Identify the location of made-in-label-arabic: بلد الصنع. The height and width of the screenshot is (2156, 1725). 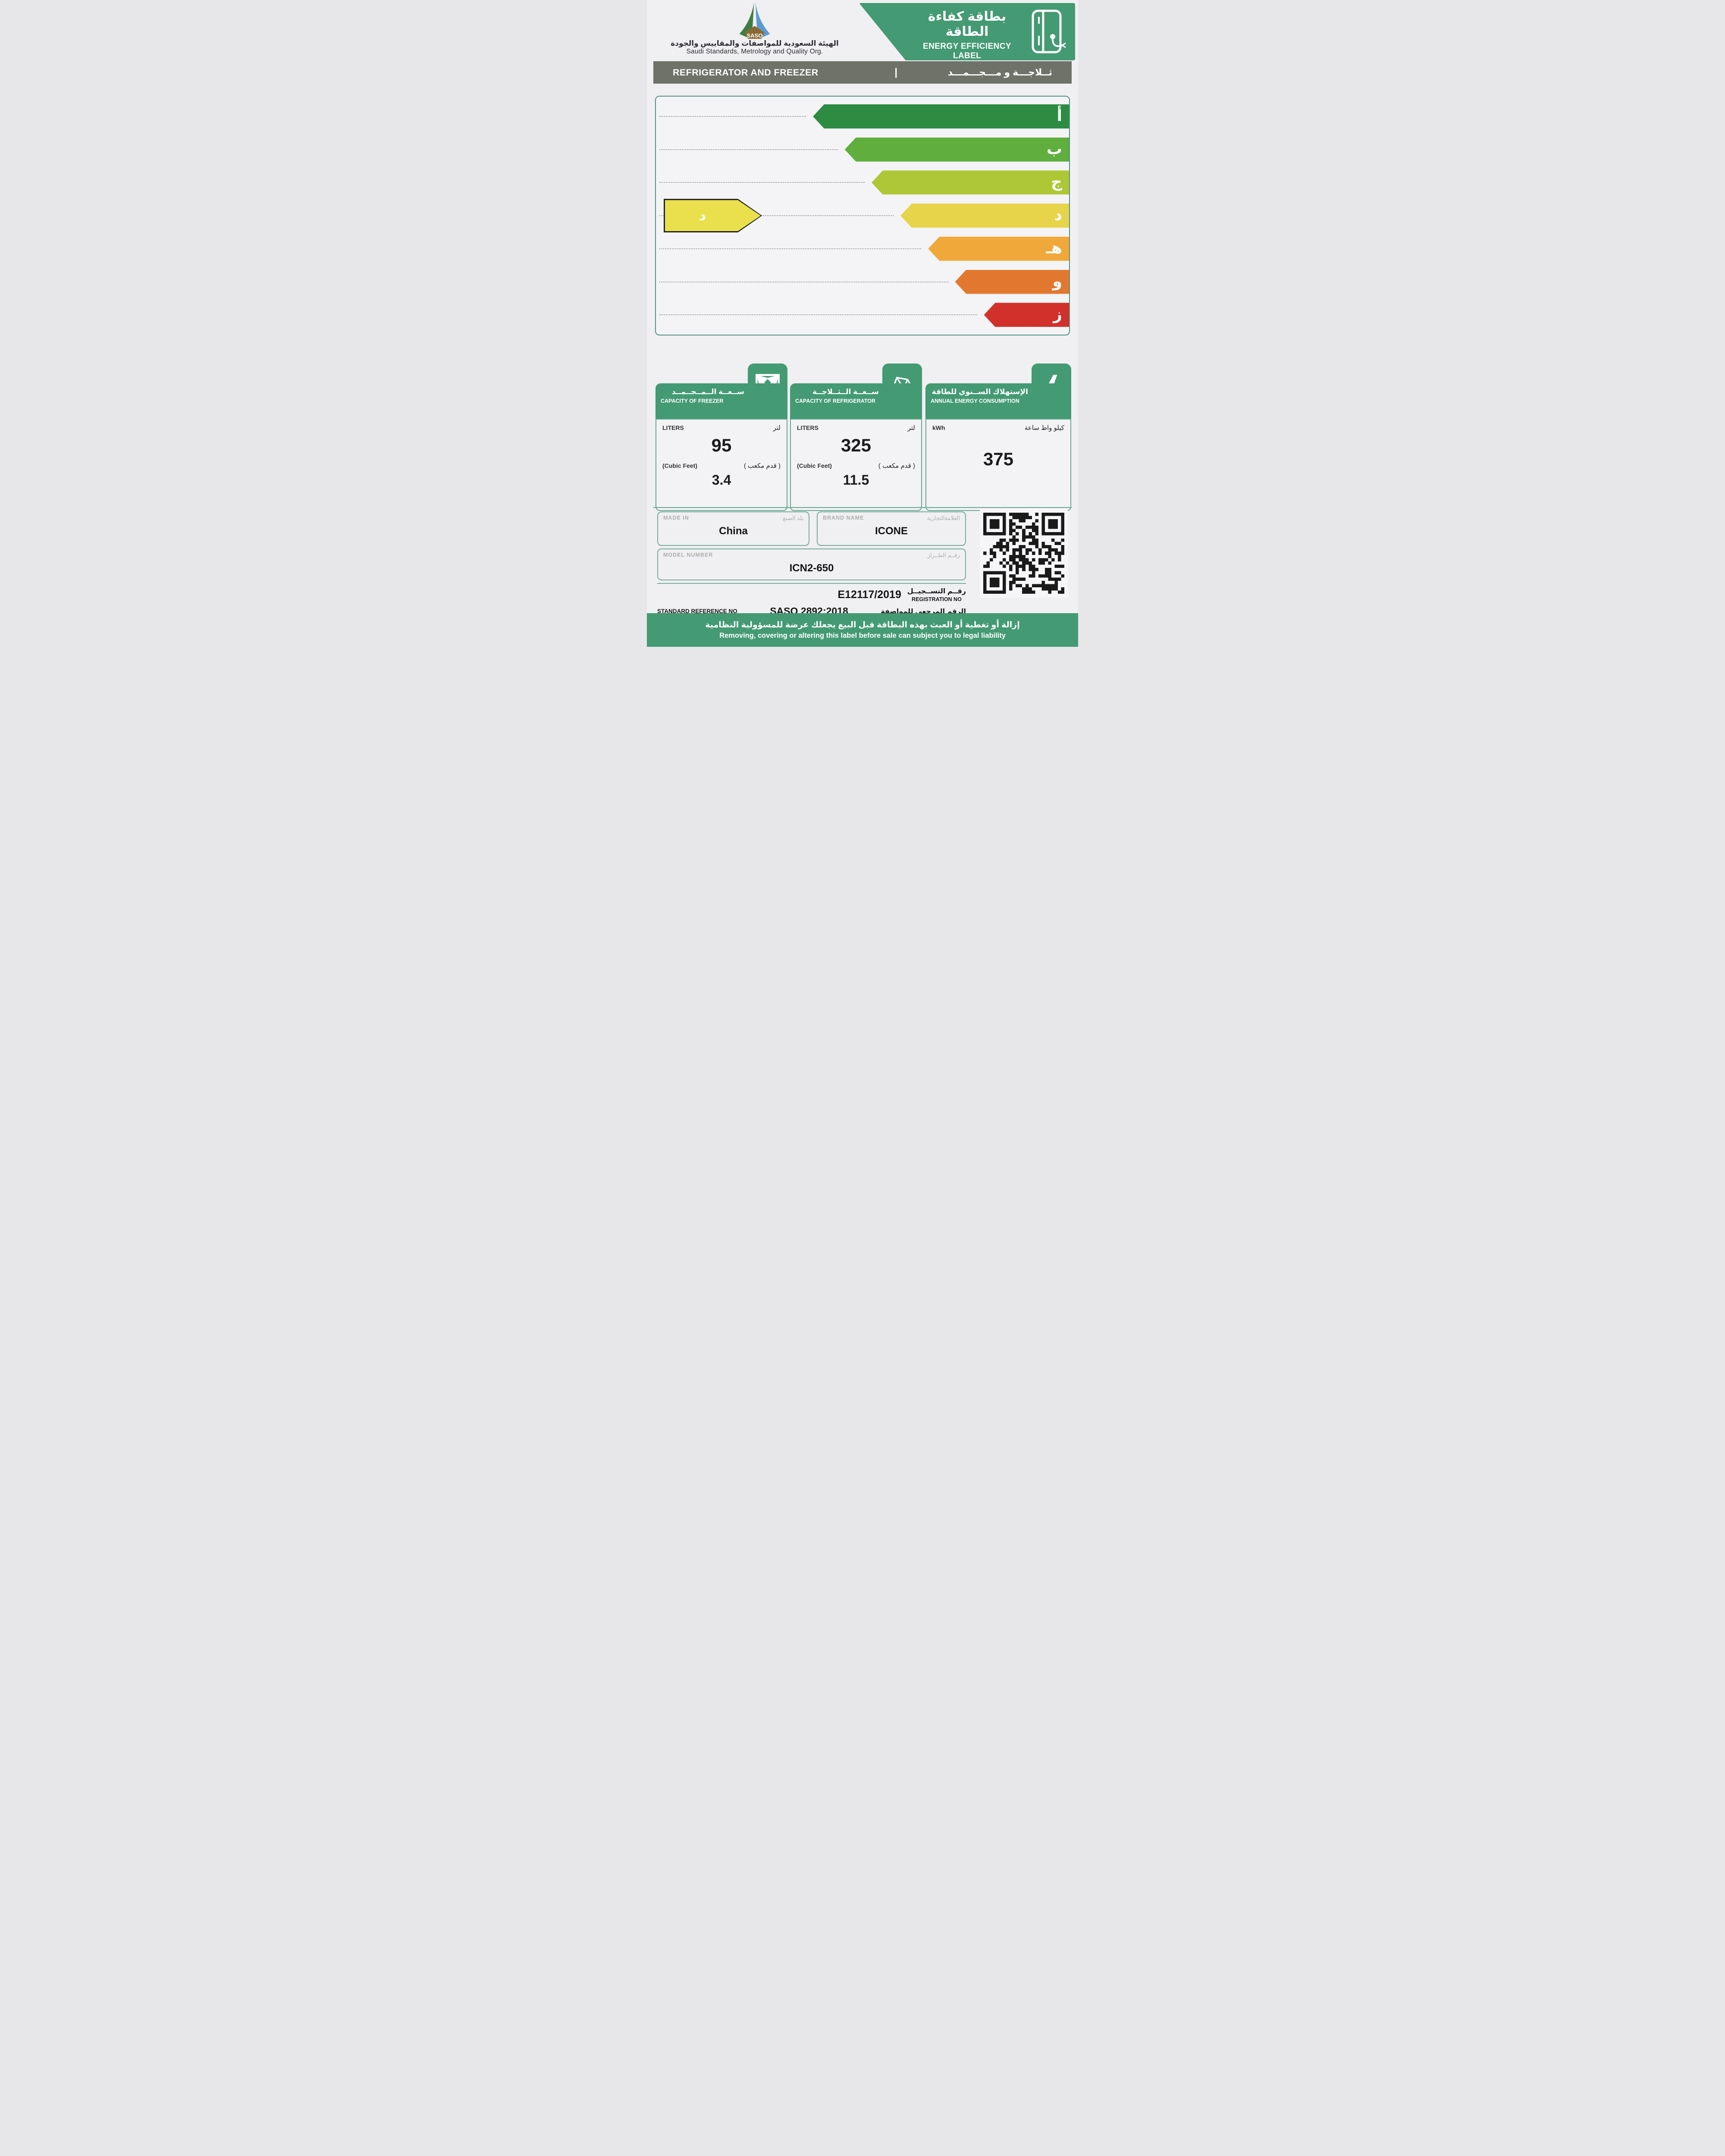
(793, 518).